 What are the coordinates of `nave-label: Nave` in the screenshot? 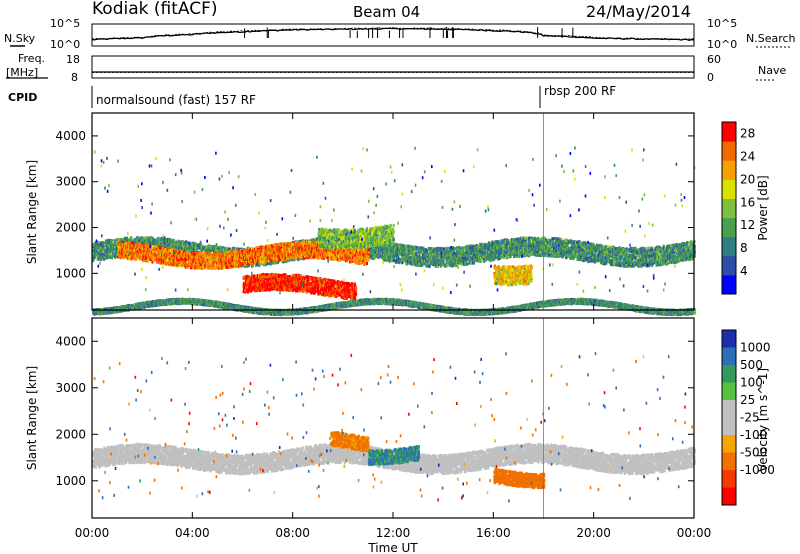 It's located at (772, 70).